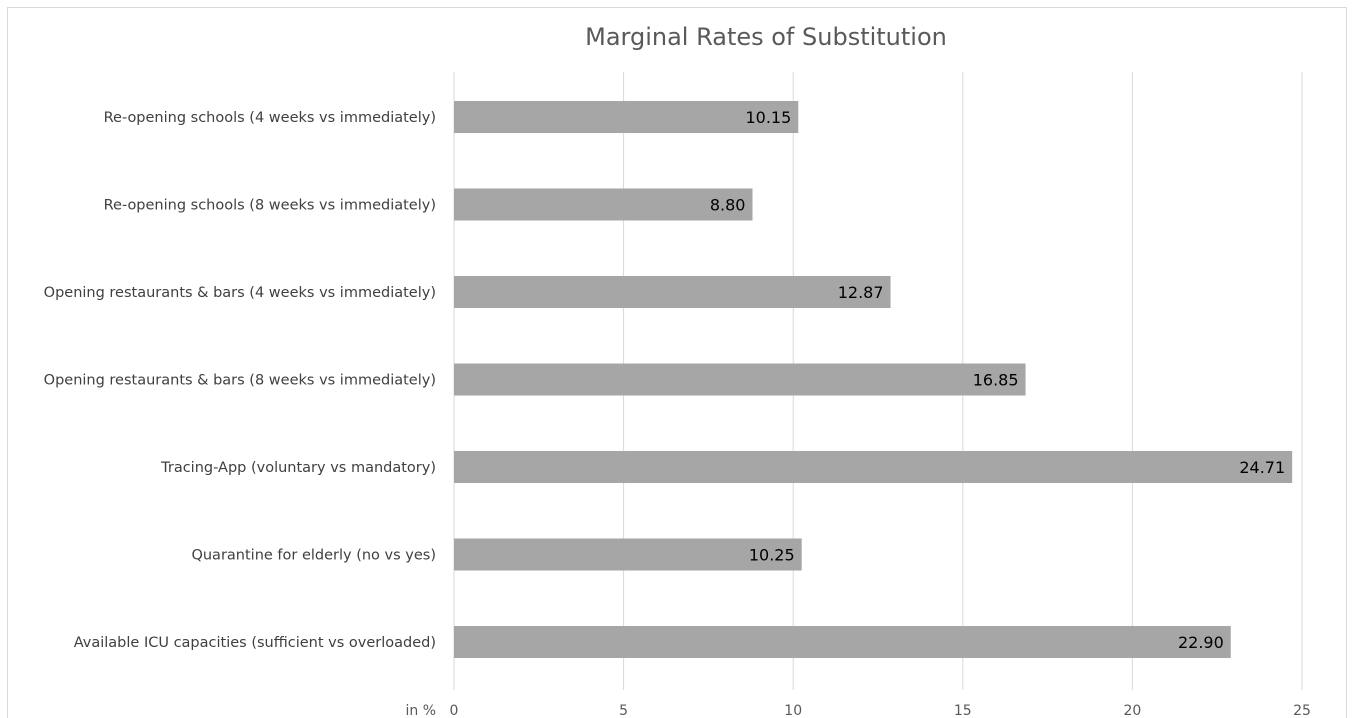 The width and height of the screenshot is (1355, 718). I want to click on data-label: 24.71, so click(1262, 467).